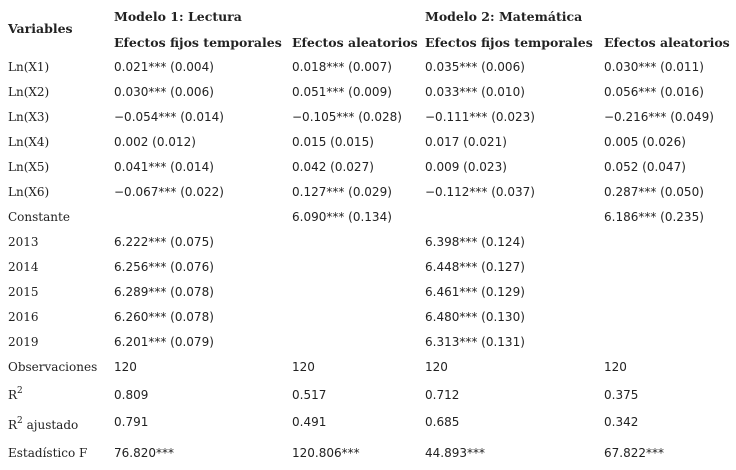  Describe the element at coordinates (23, 242) in the screenshot. I see `row-label: 2013` at that location.